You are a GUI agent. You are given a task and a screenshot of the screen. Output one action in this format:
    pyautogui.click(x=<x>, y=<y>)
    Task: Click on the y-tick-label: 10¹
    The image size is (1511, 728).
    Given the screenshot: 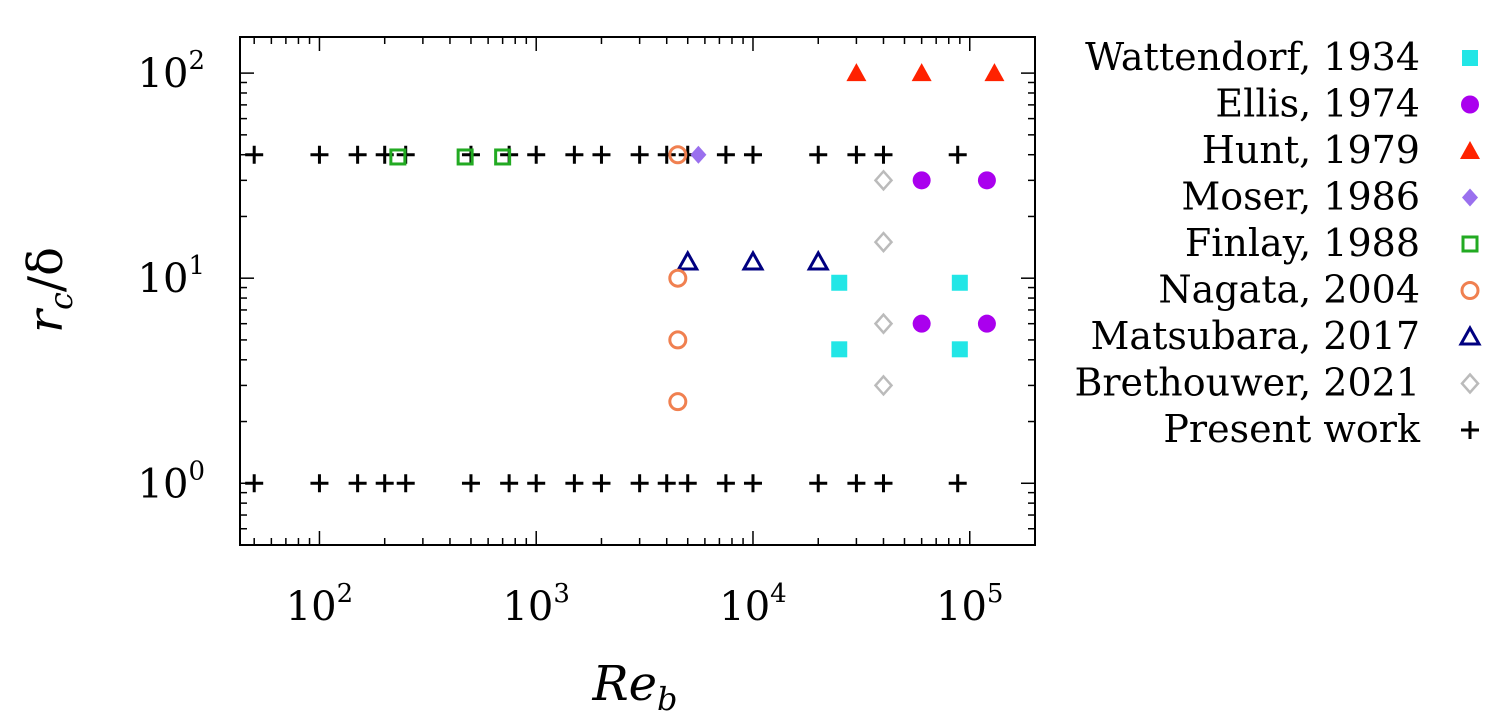 What is the action you would take?
    pyautogui.click(x=171, y=276)
    